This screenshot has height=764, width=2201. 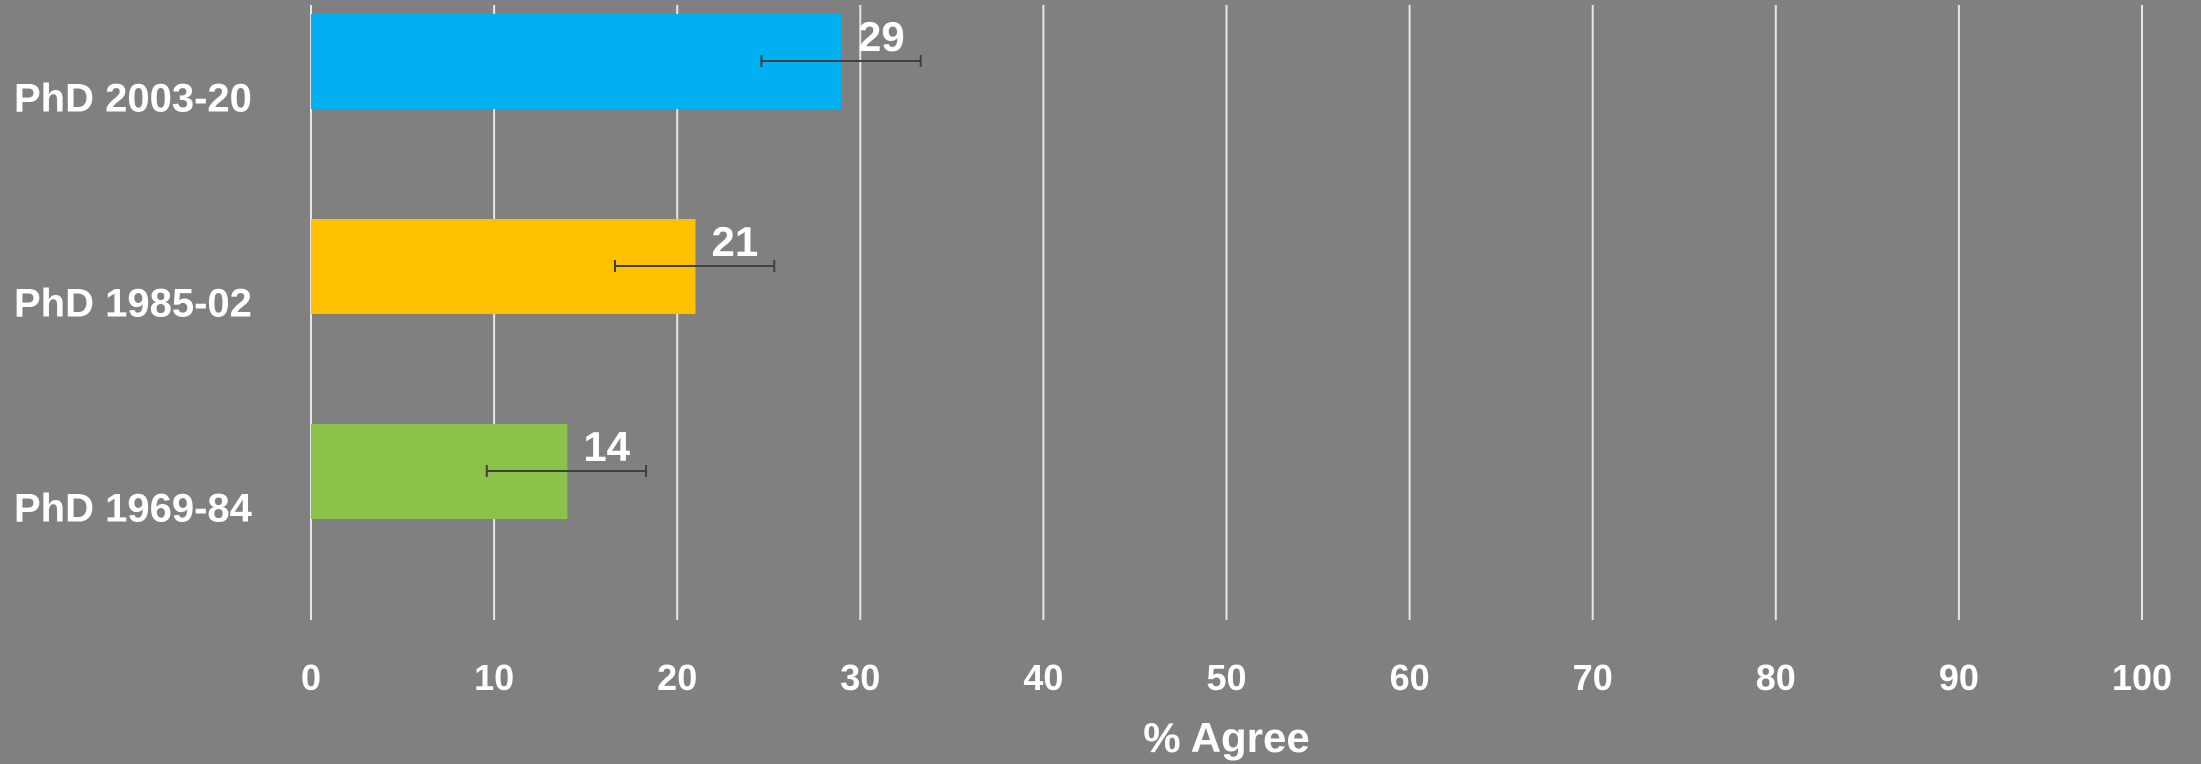 What do you see at coordinates (2142, 677) in the screenshot?
I see `x-tick-label: 100` at bounding box center [2142, 677].